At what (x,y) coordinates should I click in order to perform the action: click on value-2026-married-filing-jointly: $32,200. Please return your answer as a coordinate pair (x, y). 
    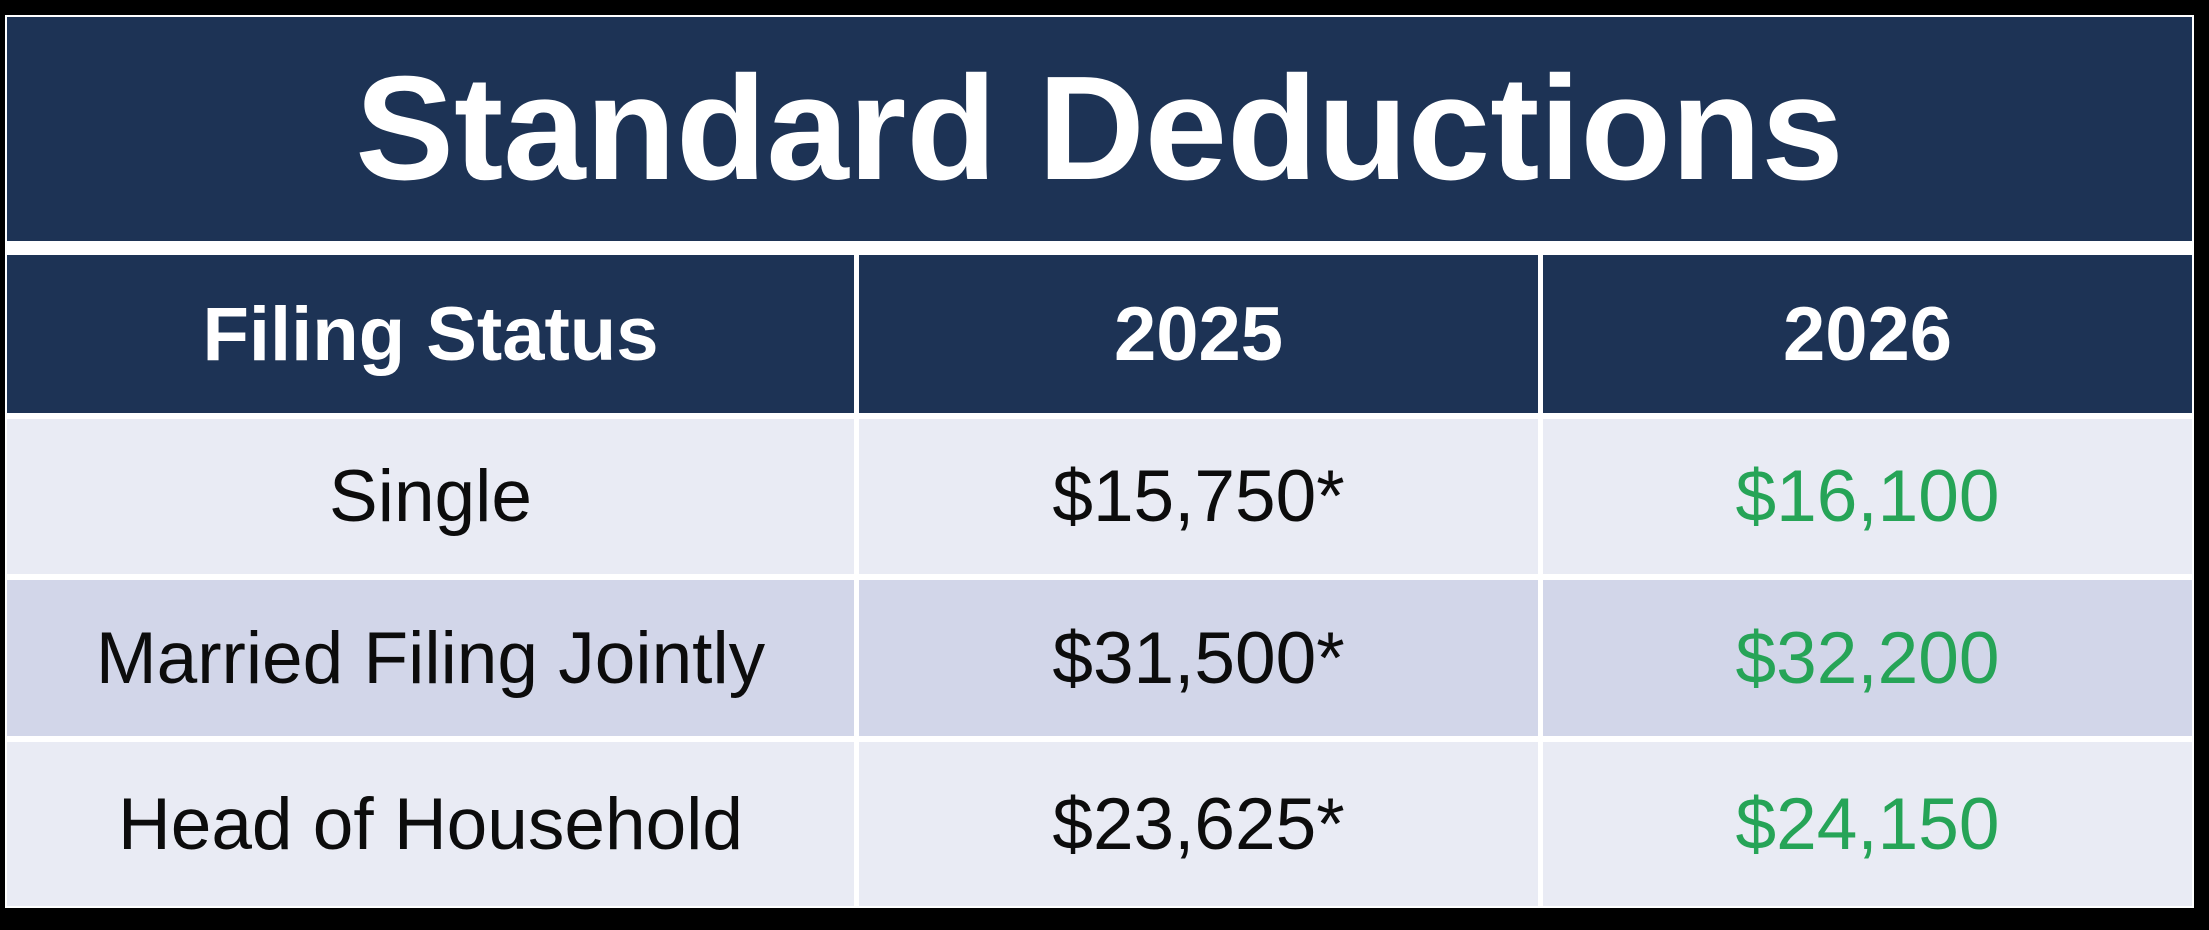
    Looking at the image, I should click on (1867, 658).